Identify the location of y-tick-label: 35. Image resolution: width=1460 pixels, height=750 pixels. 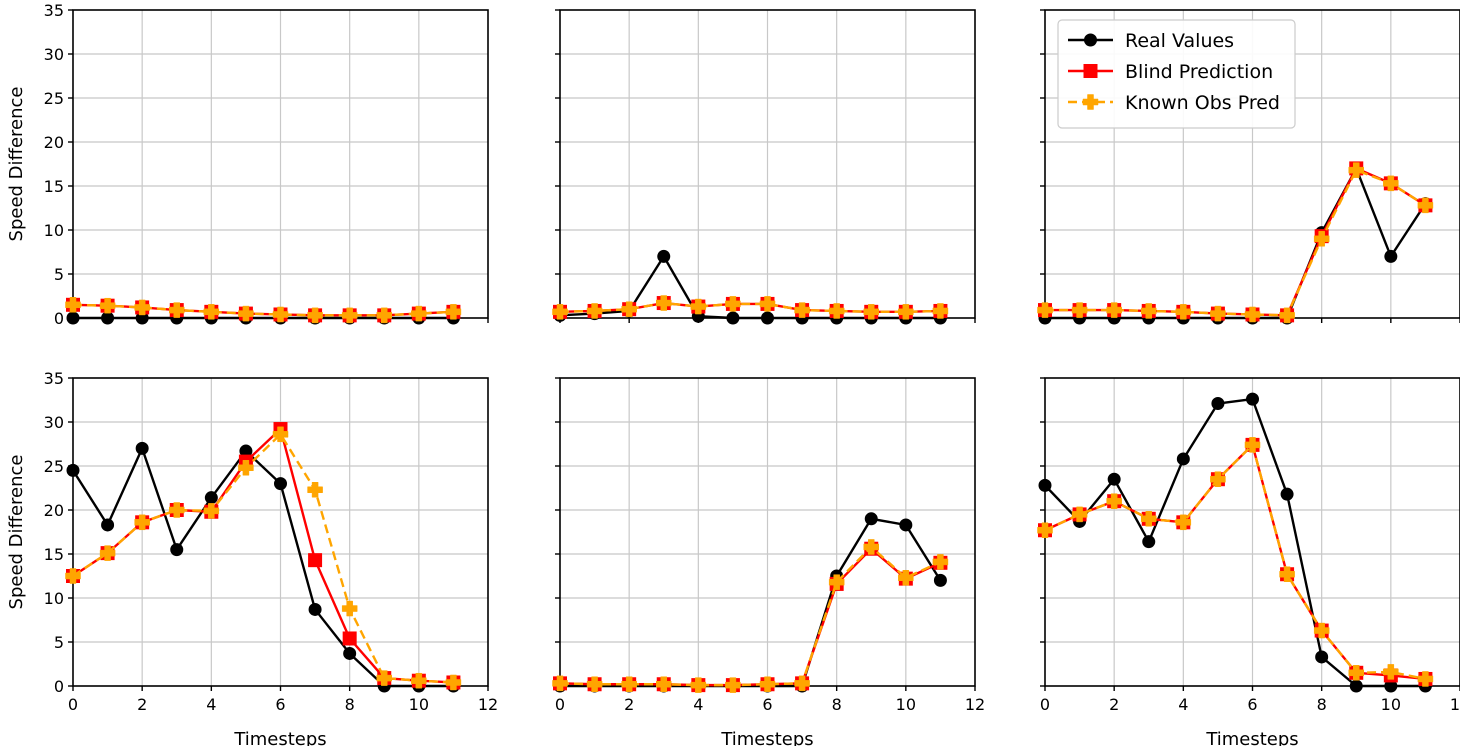
(54, 378).